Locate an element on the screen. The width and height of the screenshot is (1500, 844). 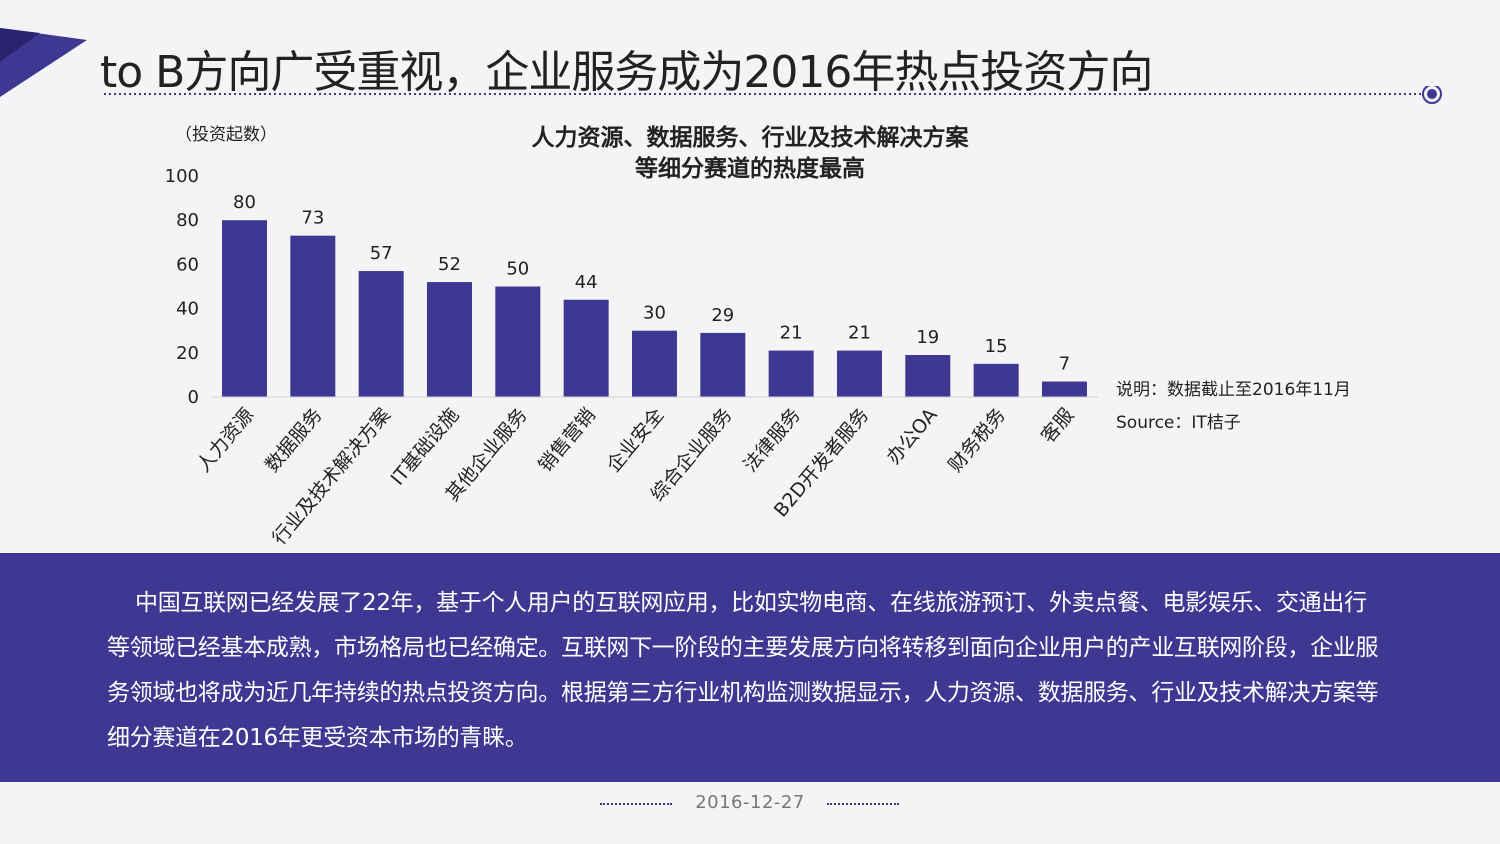
bar-value-label: 29 is located at coordinates (722, 315).